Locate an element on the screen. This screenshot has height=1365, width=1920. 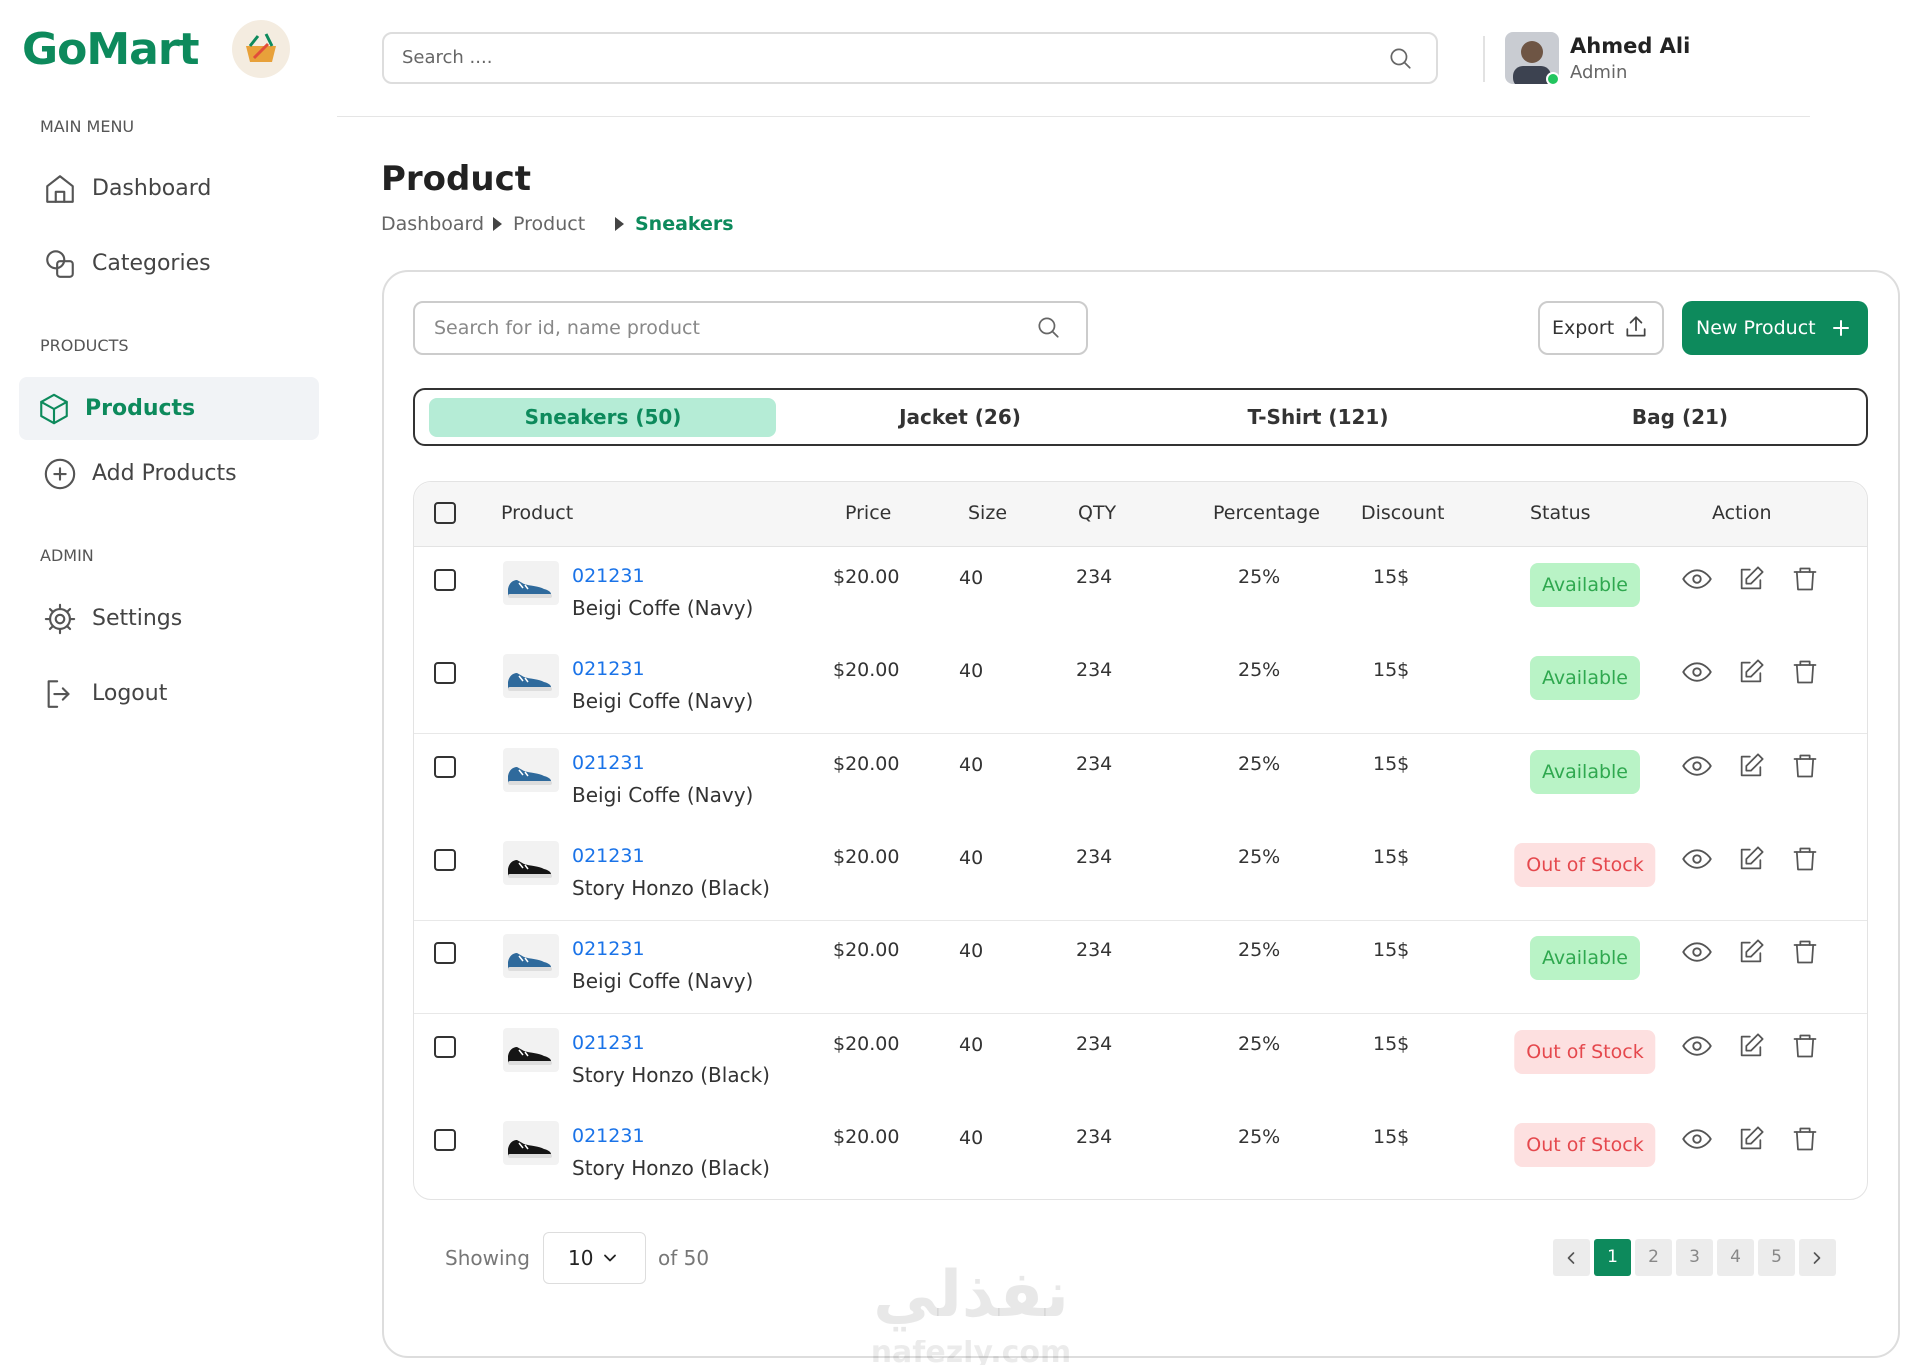
prev-page is located at coordinates (1571, 1257).